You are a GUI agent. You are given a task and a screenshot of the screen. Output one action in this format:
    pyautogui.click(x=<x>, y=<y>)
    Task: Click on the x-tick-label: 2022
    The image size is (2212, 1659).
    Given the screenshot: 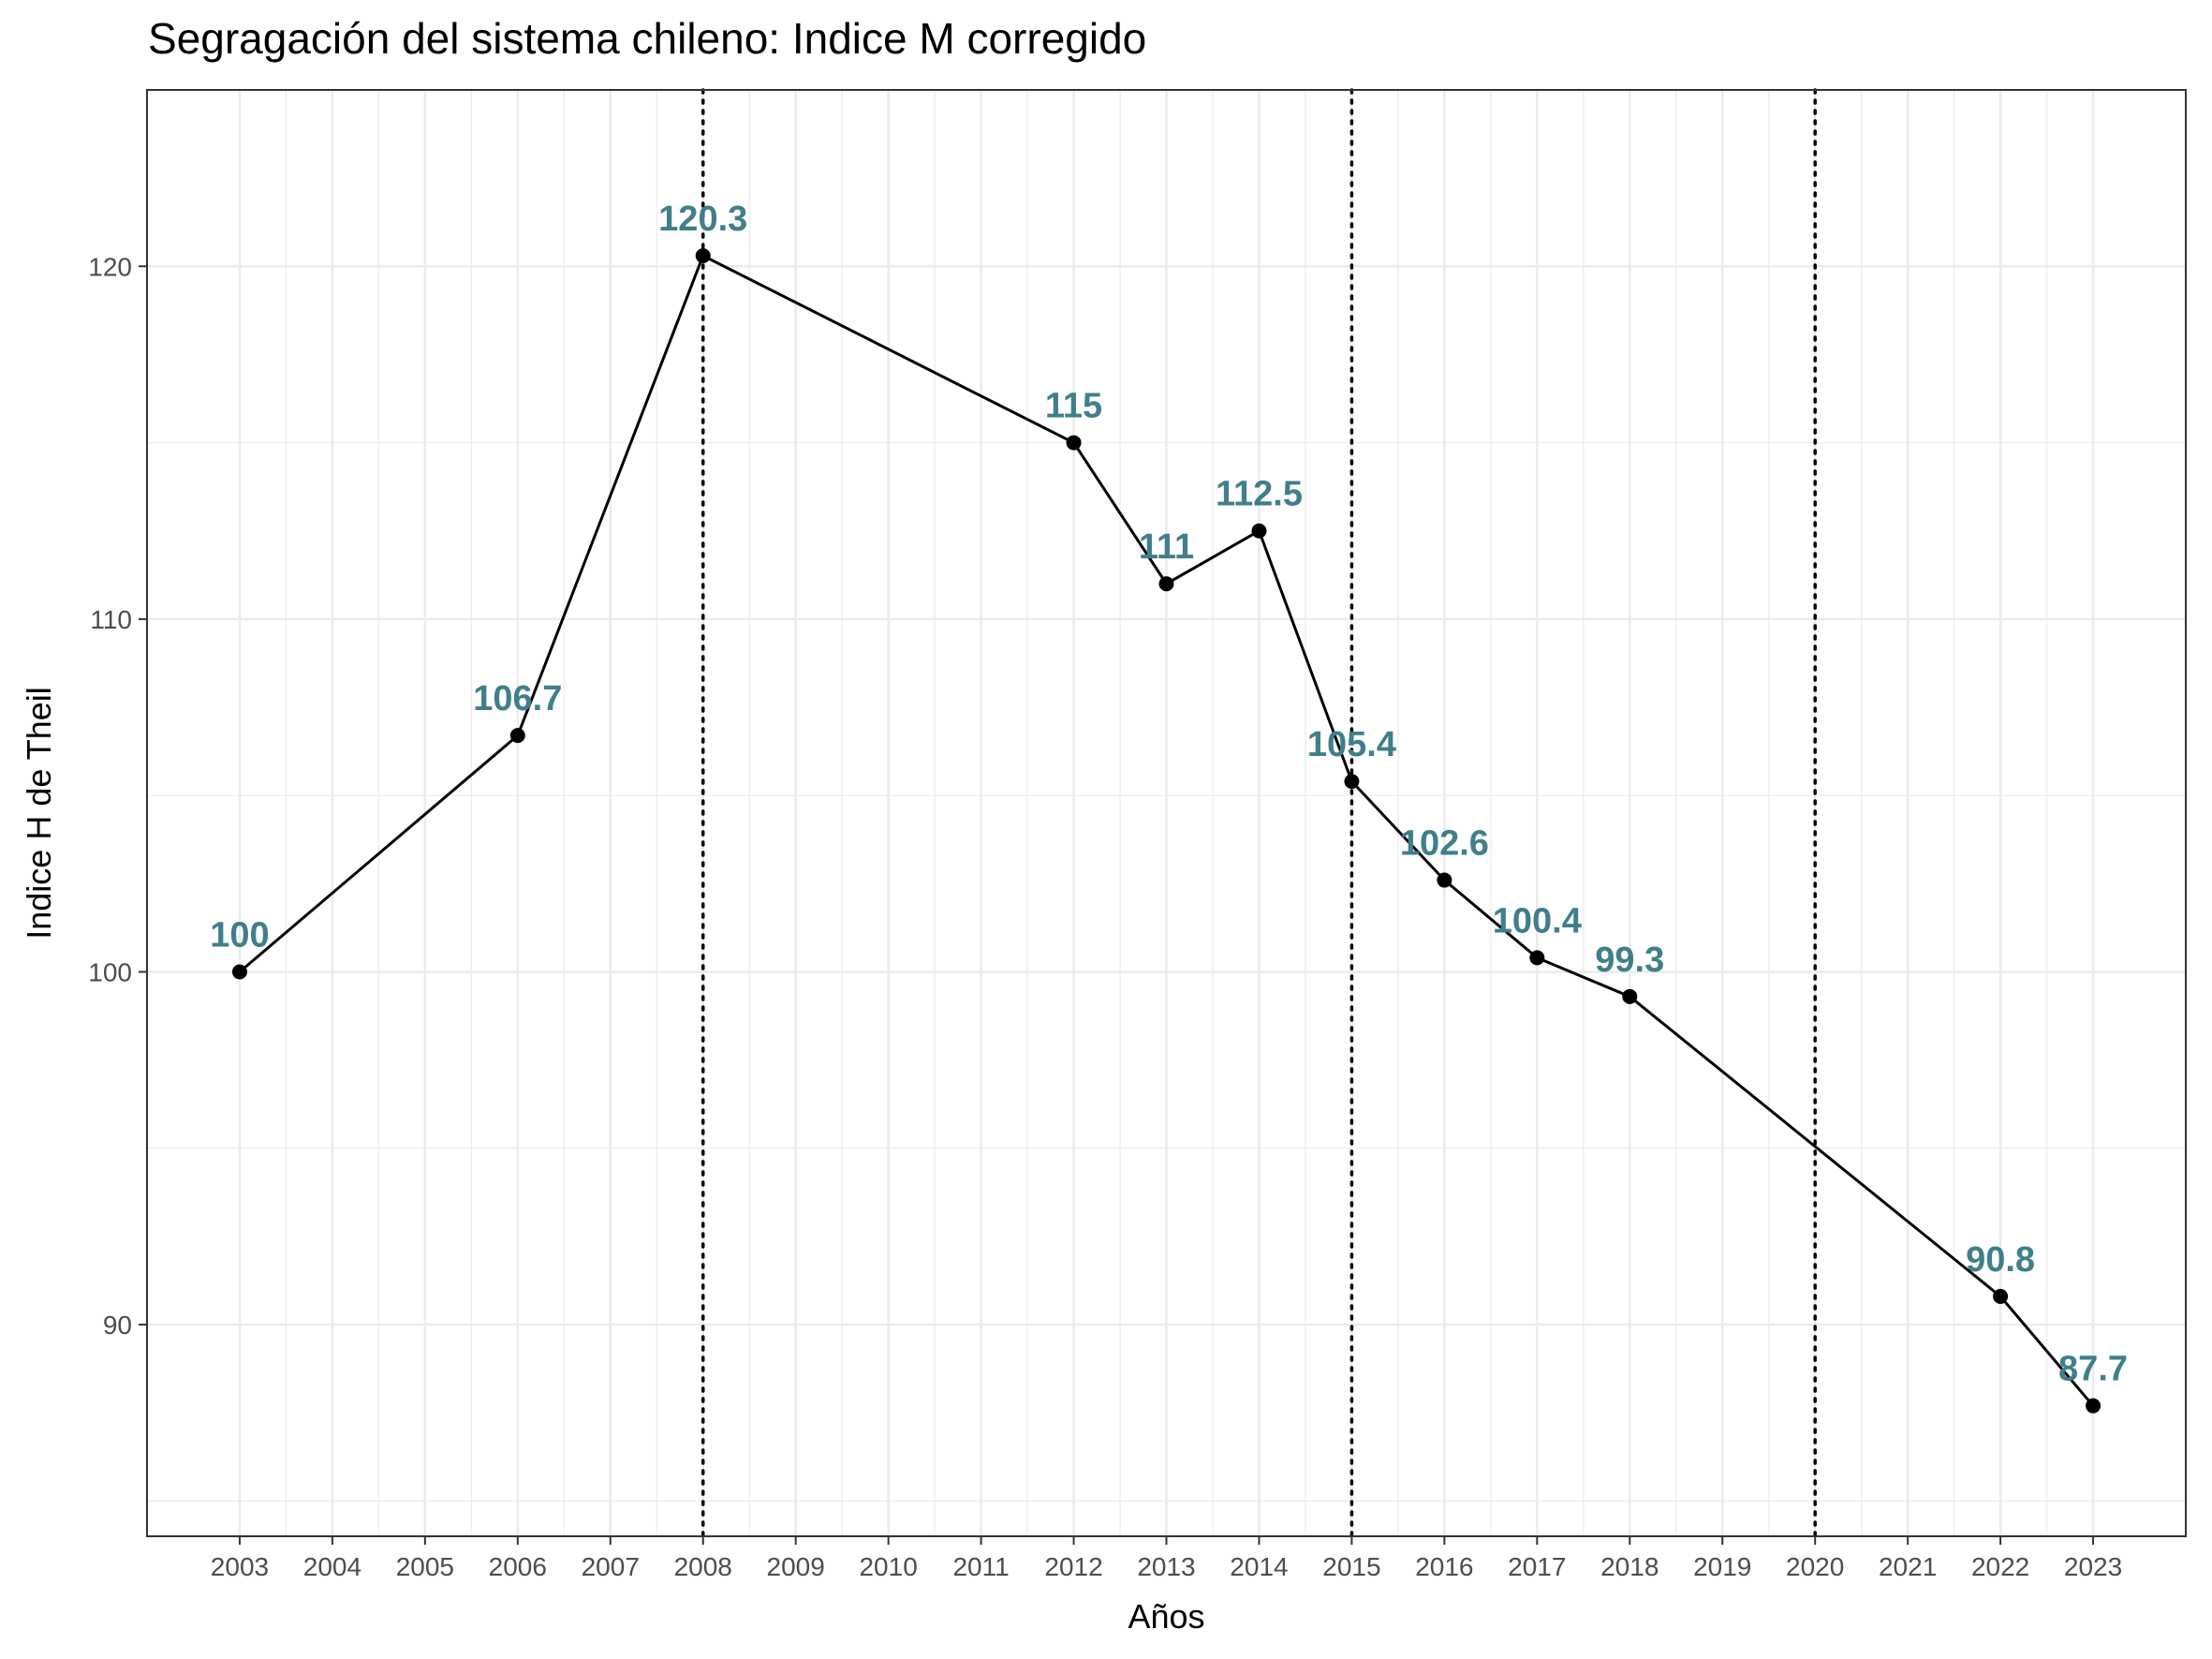 What is the action you would take?
    pyautogui.click(x=2000, y=1567)
    